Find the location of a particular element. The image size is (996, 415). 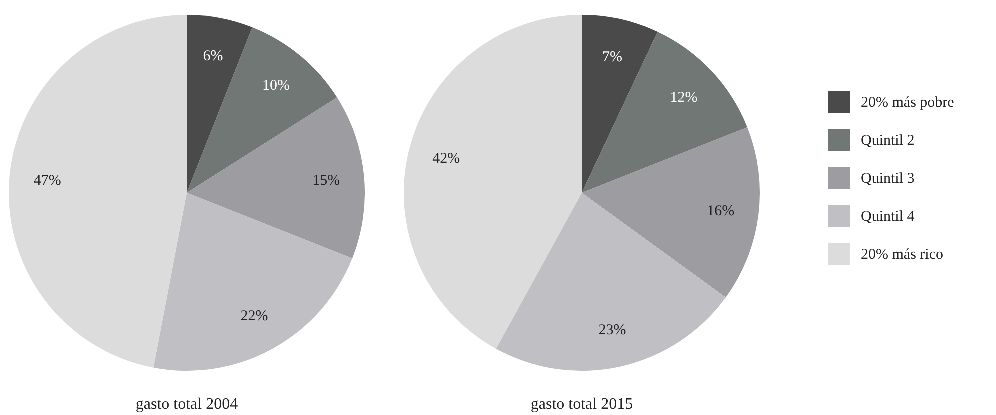

legend-label: Quintil 2 is located at coordinates (888, 141).